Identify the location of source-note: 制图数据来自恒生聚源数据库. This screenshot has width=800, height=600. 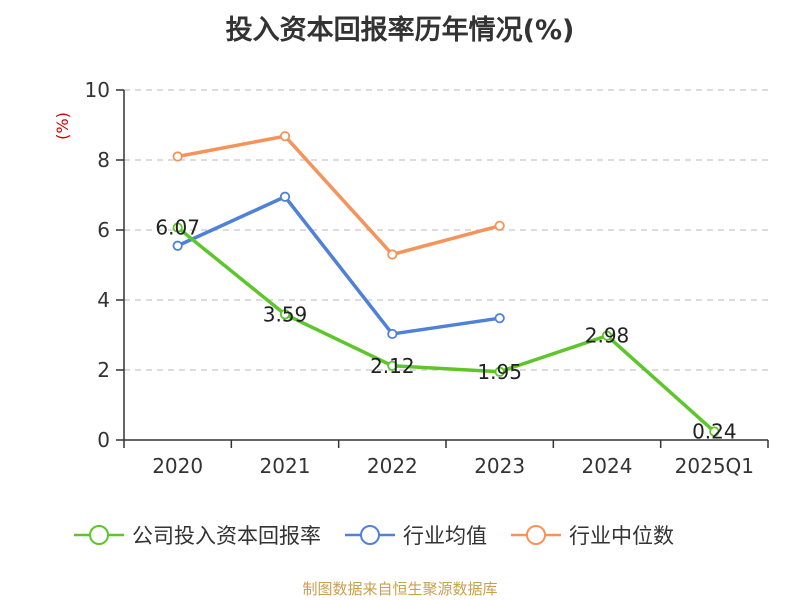
(400, 589).